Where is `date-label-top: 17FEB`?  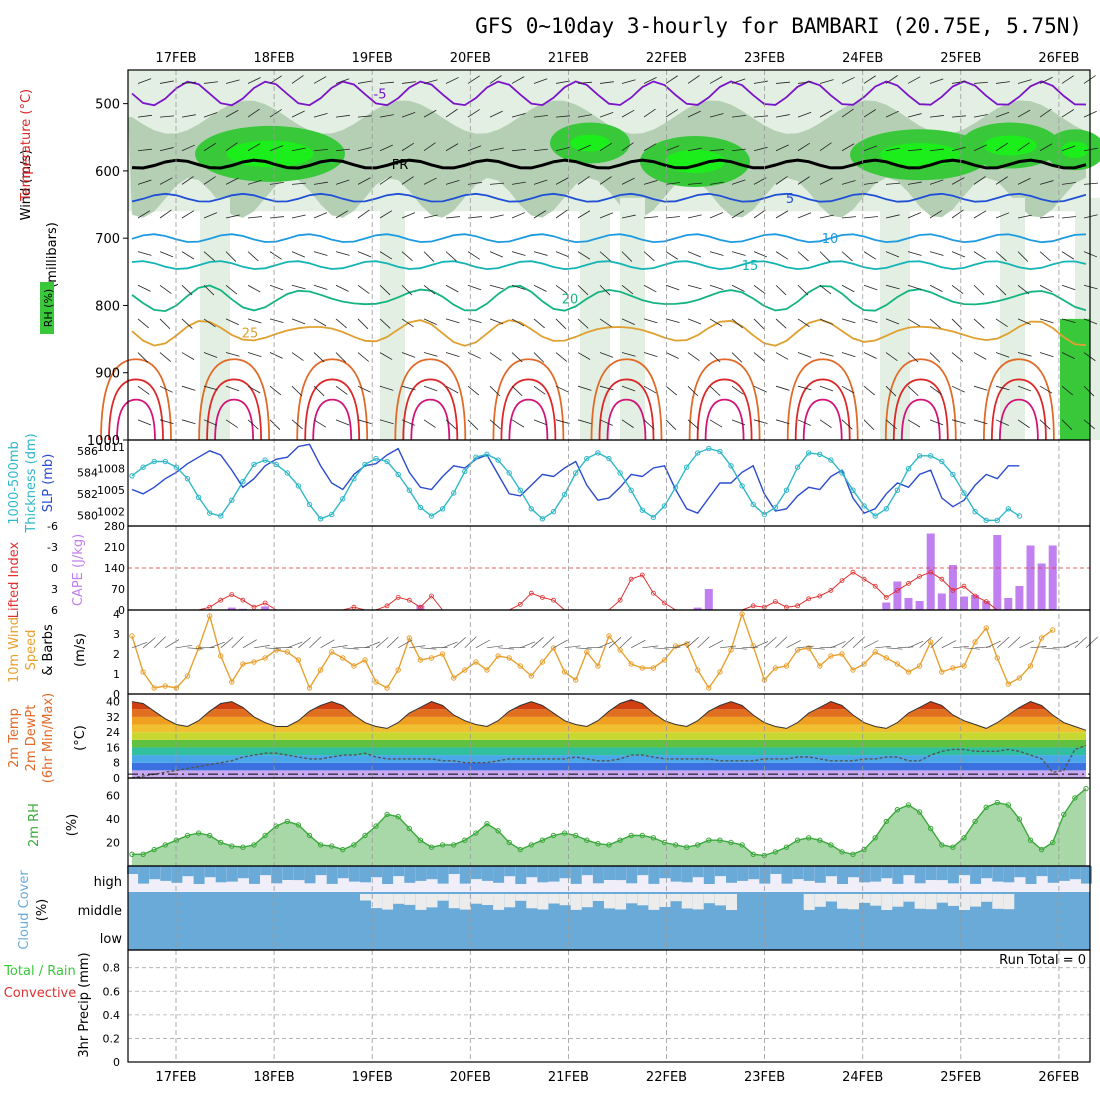 date-label-top: 17FEB is located at coordinates (175, 58).